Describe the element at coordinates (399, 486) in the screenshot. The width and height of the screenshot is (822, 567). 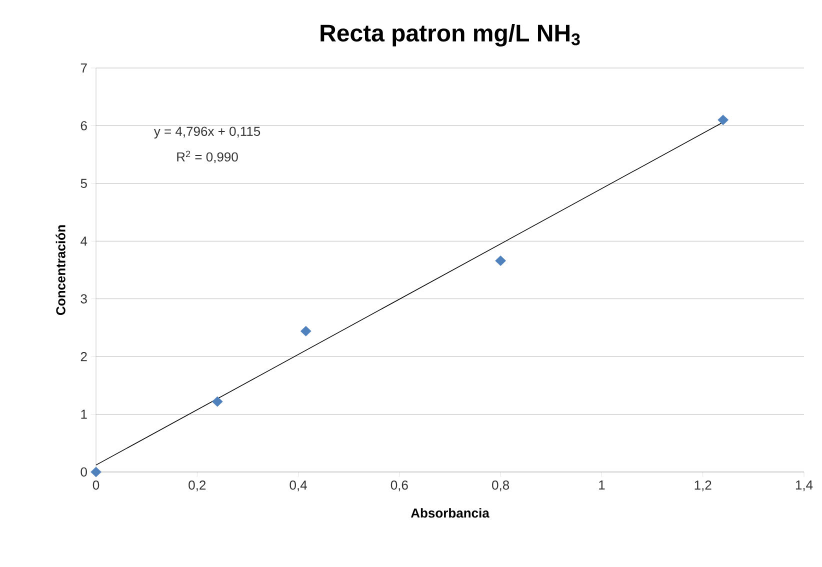
I see `x-tick-label: 0,6` at that location.